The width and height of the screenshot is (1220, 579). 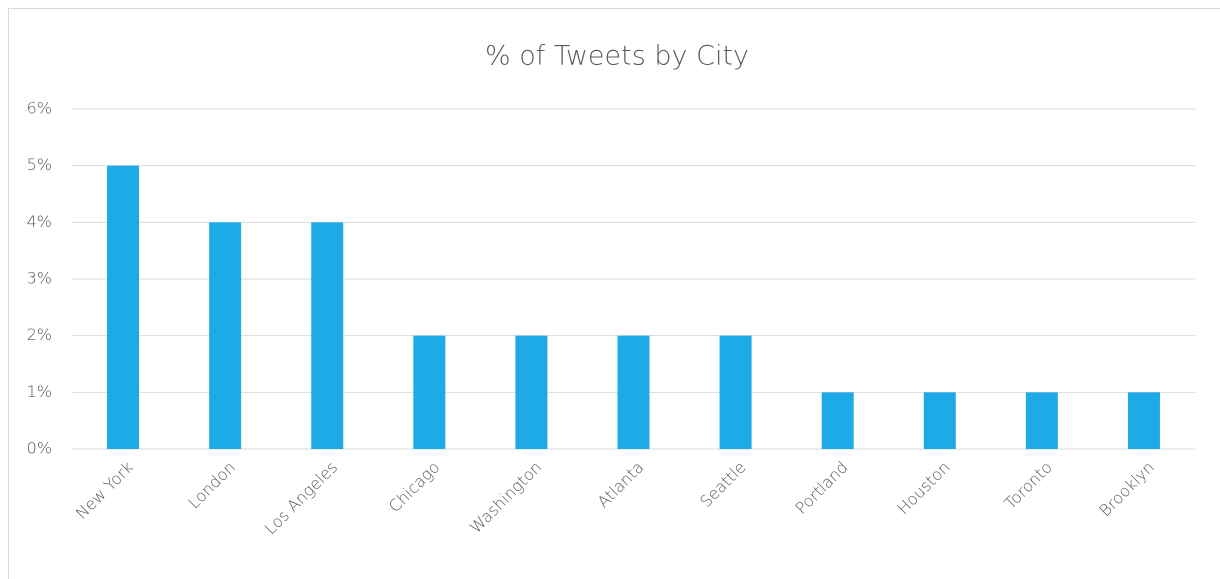 I want to click on y-tick-label: 0%, so click(x=39, y=448).